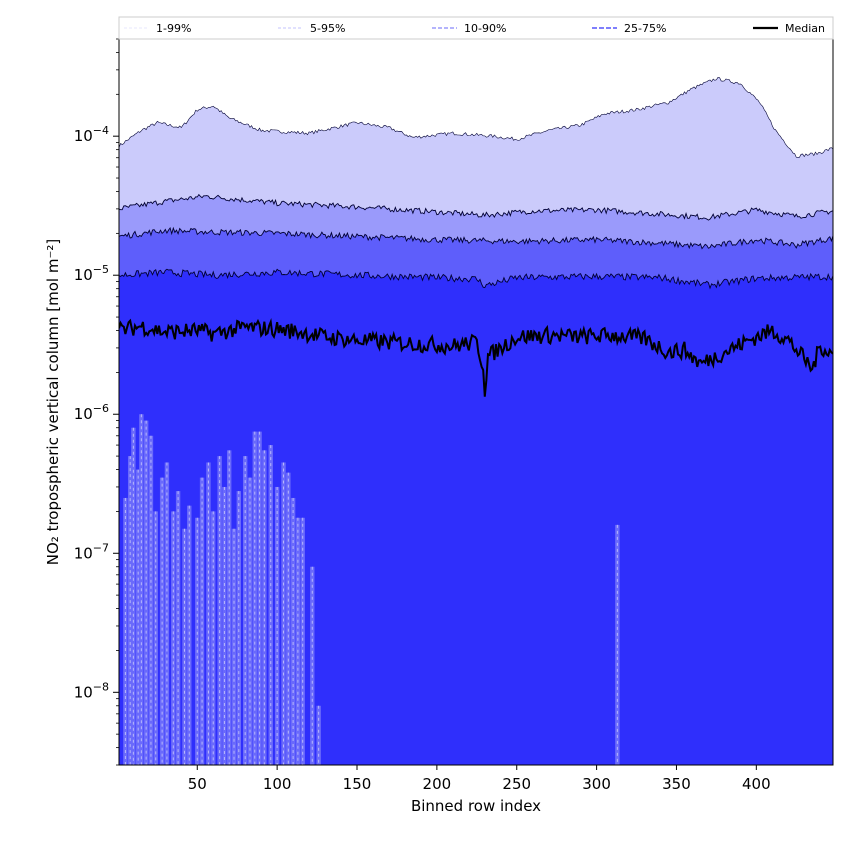 This screenshot has width=850, height=850. I want to click on y-tick-label: 10⁻⁷, so click(91, 551).